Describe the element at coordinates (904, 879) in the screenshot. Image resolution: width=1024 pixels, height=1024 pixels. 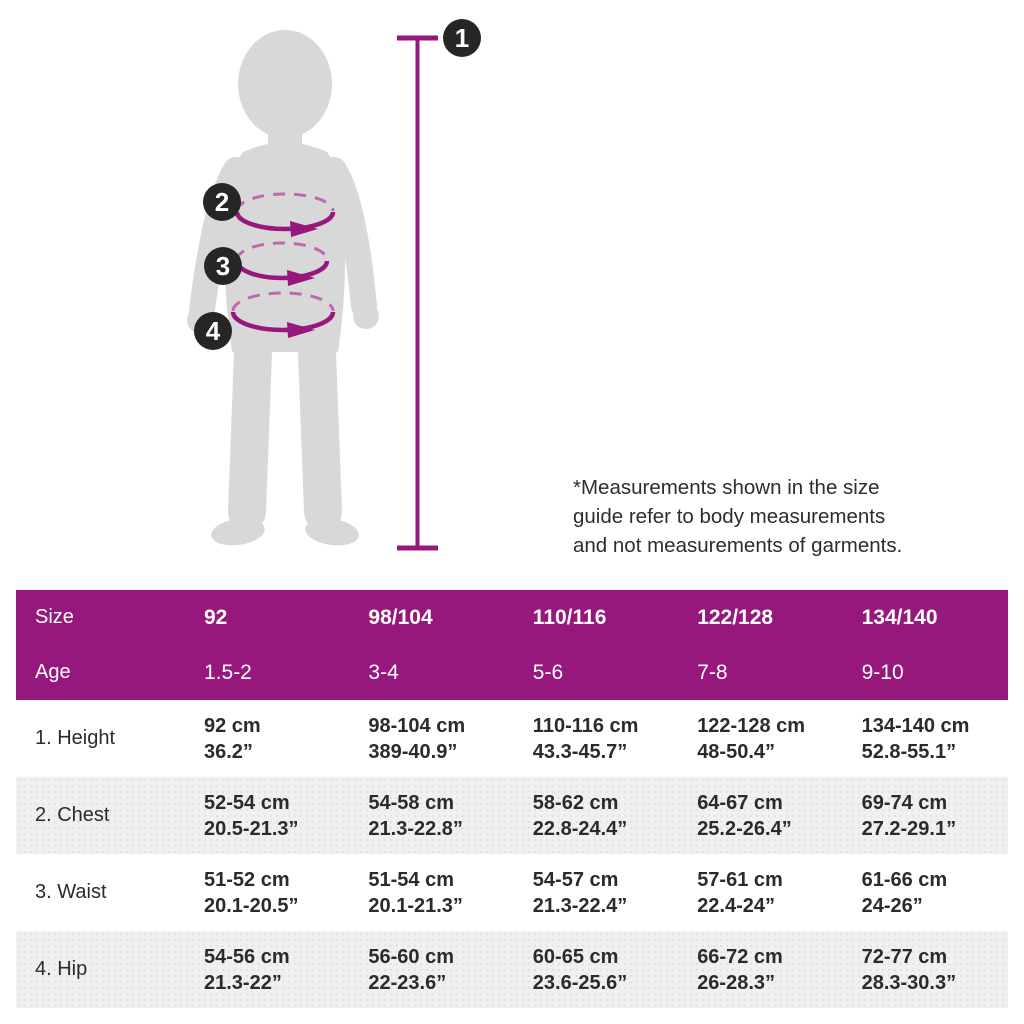
I see `cell-cm: 61-66 cm` at that location.